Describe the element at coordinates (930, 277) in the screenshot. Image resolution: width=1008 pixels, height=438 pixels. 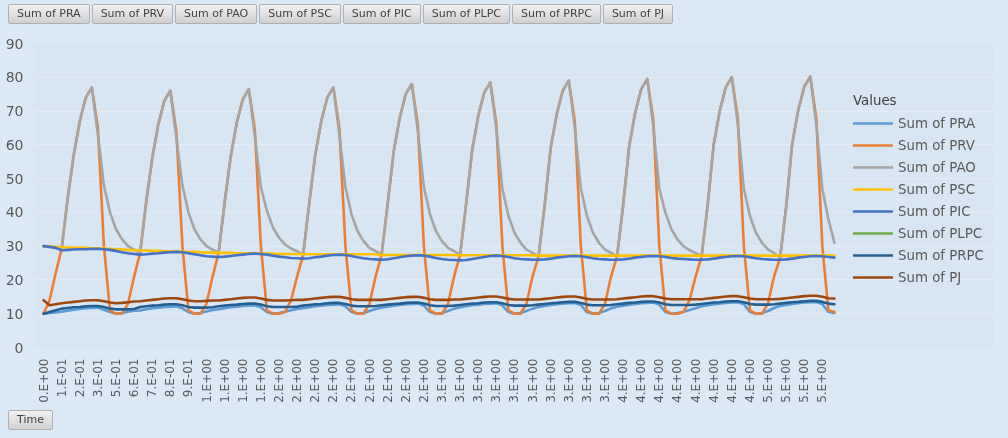
I see `legend-label: Sum of PJ` at that location.